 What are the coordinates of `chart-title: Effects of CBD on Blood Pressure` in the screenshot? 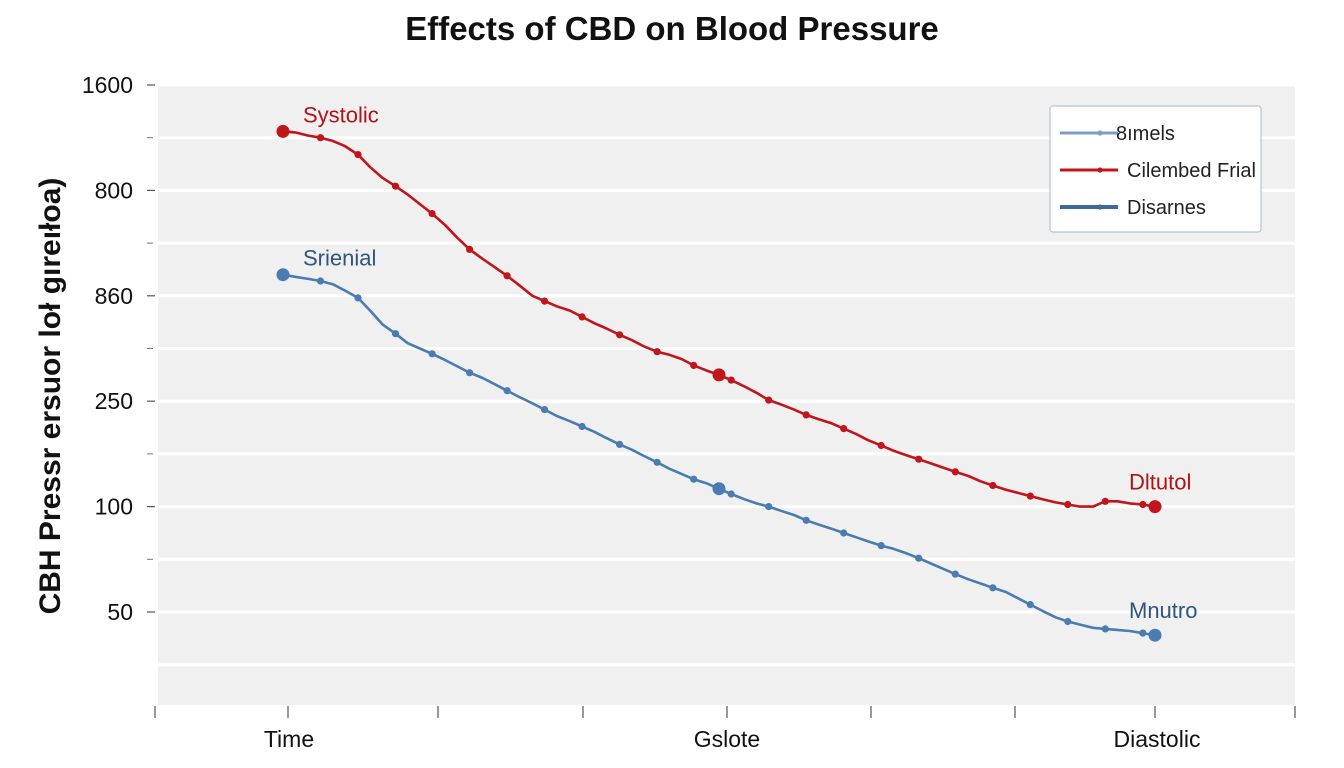 It's located at (672, 28).